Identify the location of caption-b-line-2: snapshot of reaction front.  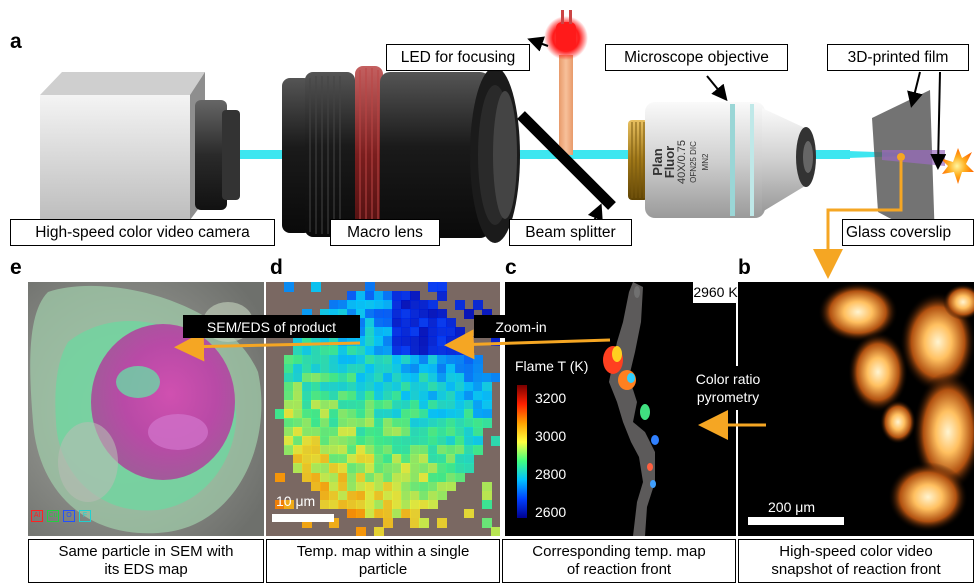
(856, 569).